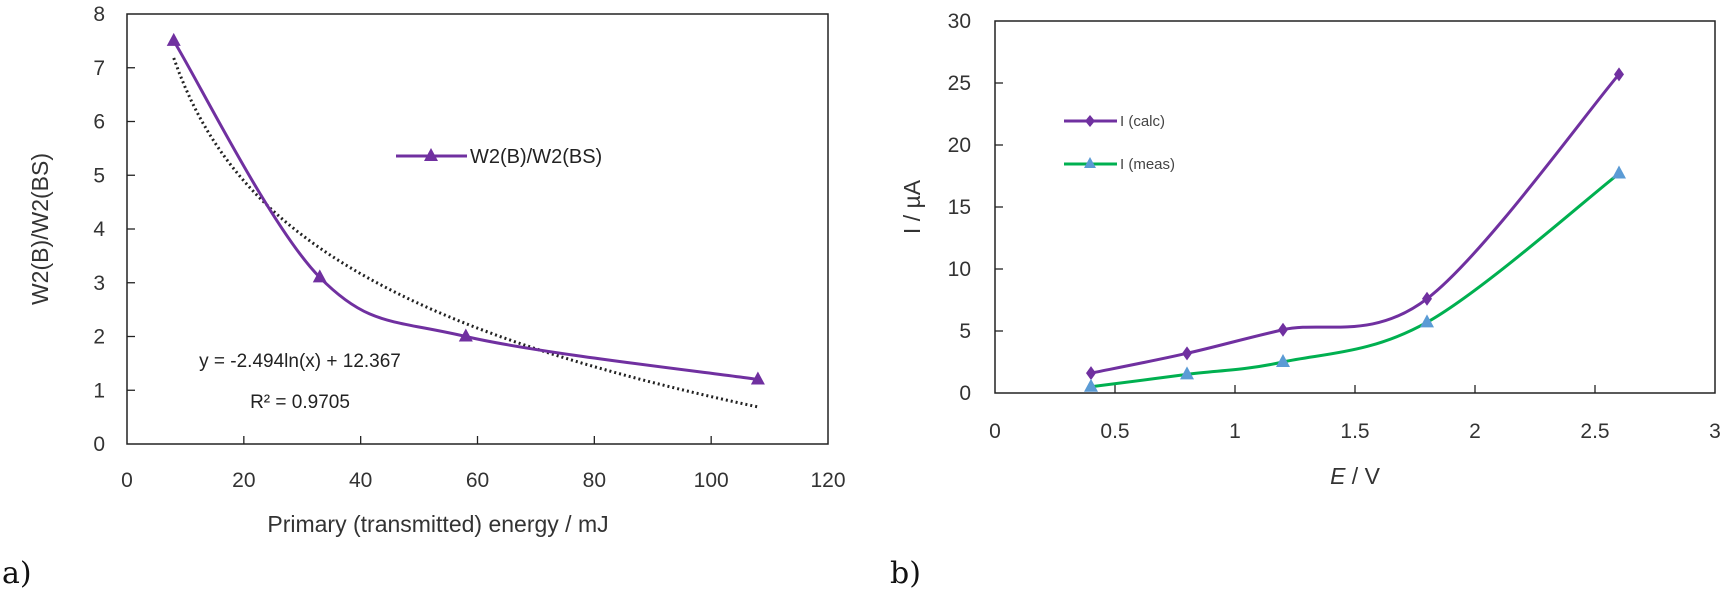  What do you see at coordinates (99, 122) in the screenshot?
I see `y-tick-label: 6` at bounding box center [99, 122].